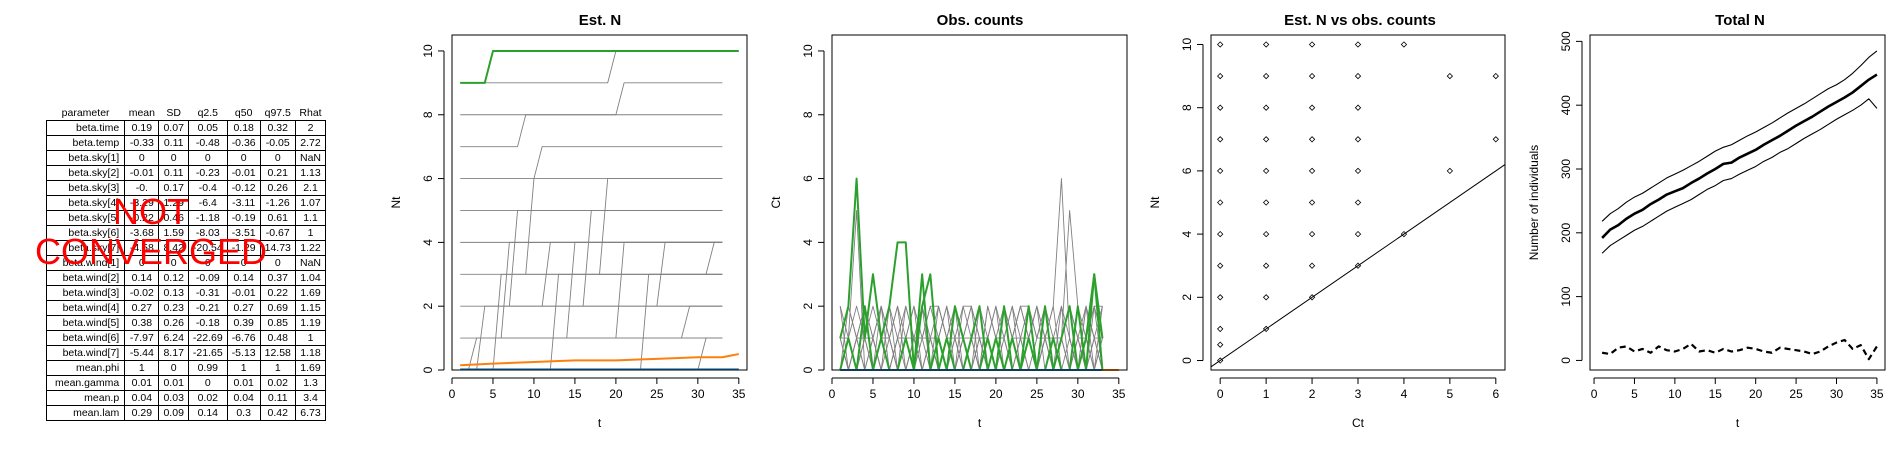 Image resolution: width=1900 pixels, height=450 pixels. What do you see at coordinates (142, 323) in the screenshot?
I see `value-cell: 0.38` at bounding box center [142, 323].